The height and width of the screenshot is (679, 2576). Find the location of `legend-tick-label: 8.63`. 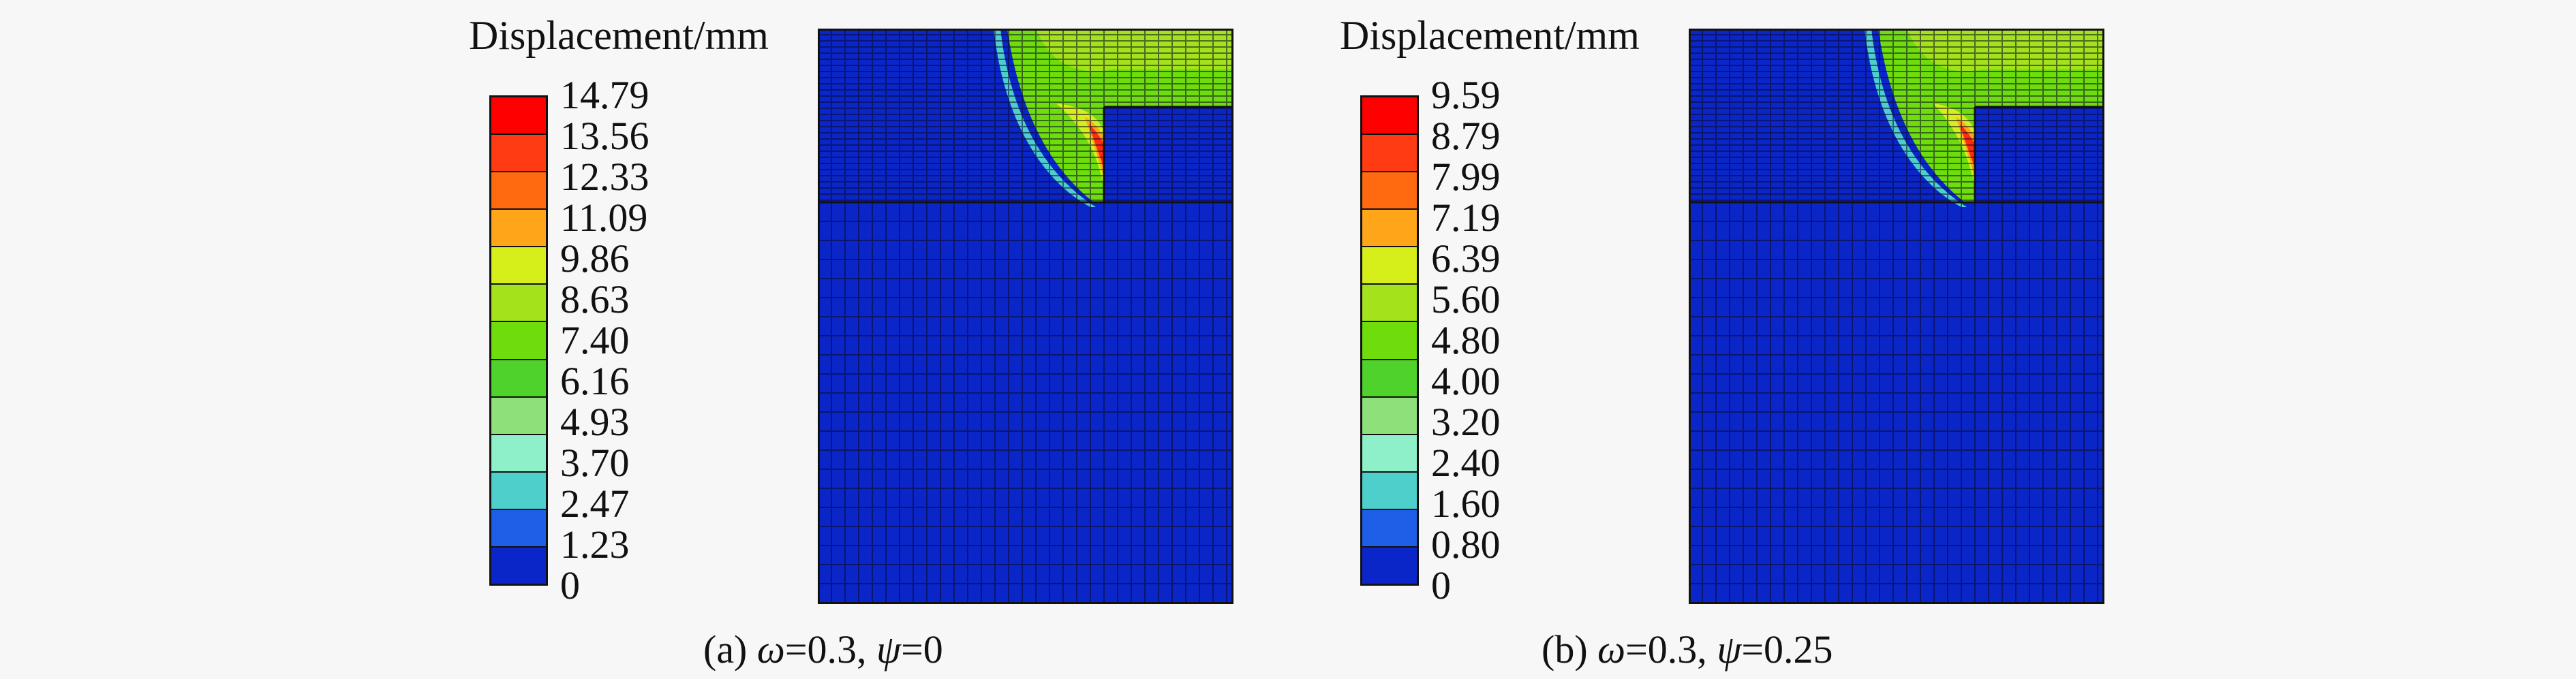

legend-tick-label: 8.63 is located at coordinates (595, 299).